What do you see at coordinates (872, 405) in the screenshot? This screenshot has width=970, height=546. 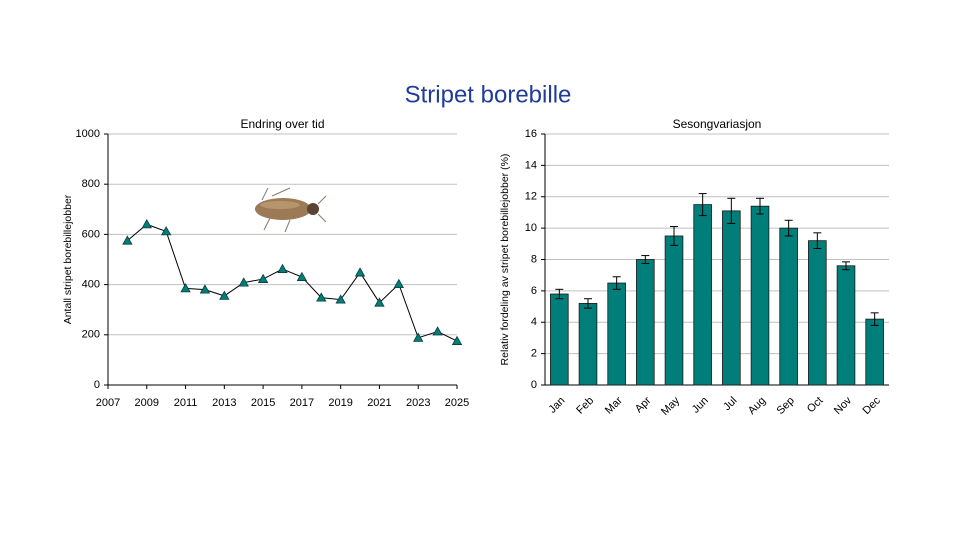 I see `x-tick-label: Dec` at bounding box center [872, 405].